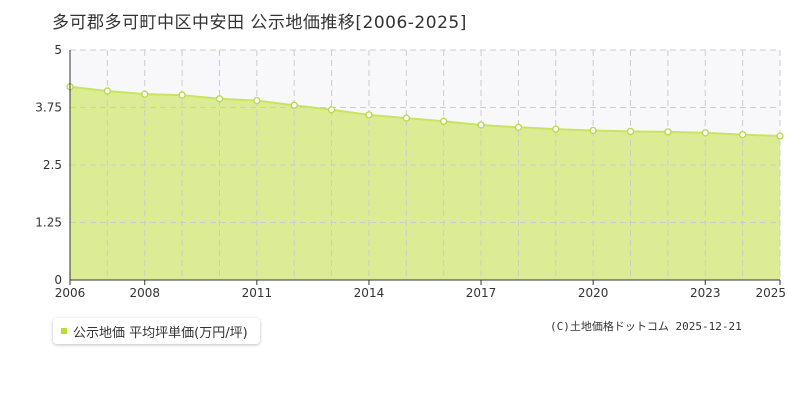 The height and width of the screenshot is (400, 800). I want to click on credit-text: (C)土地価格ドットコム 2025-12-21, so click(646, 326).